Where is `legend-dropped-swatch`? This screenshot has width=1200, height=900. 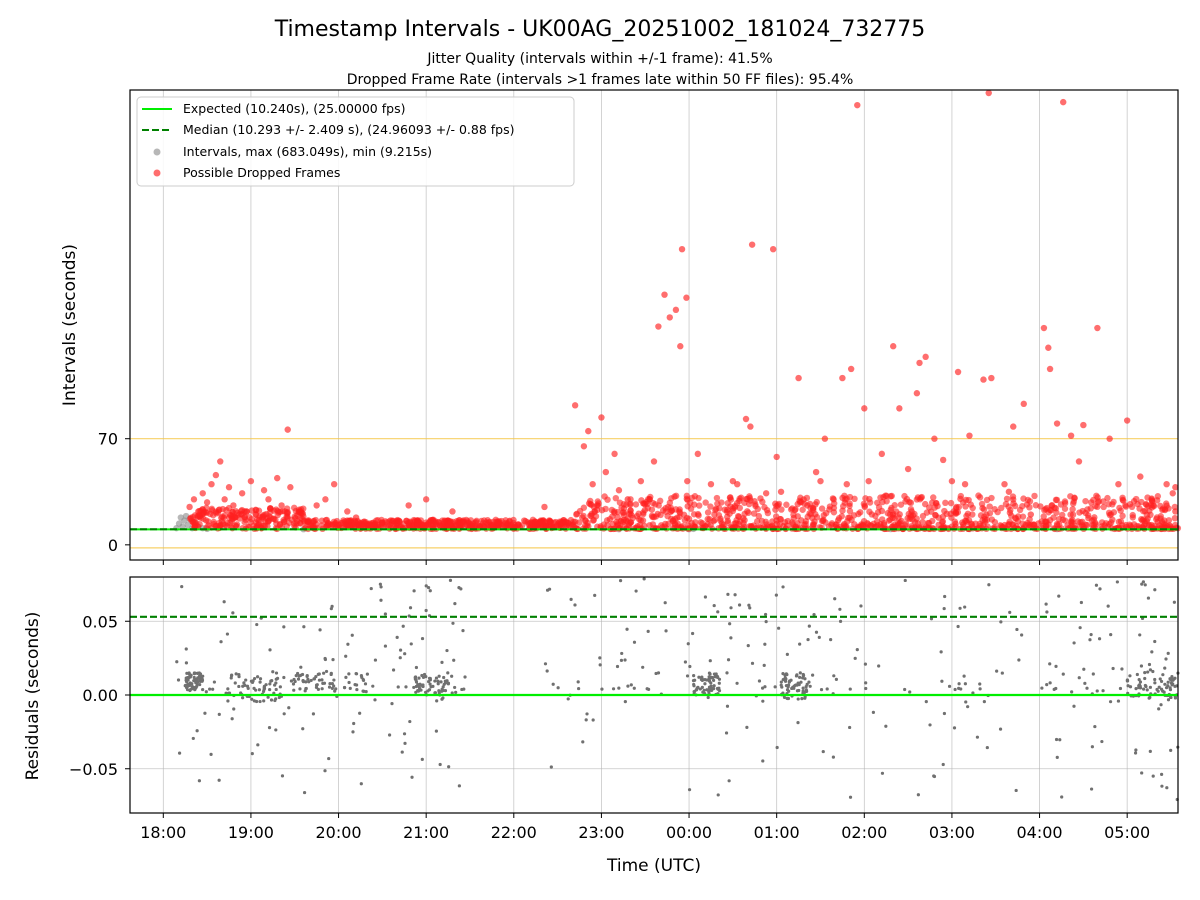
legend-dropped-swatch is located at coordinates (157, 173).